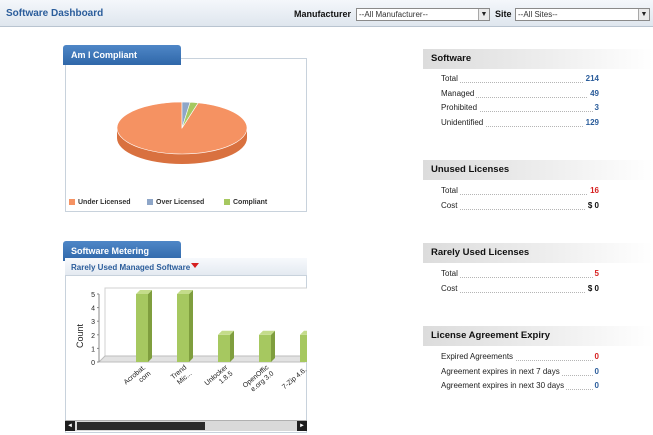 This screenshot has height=435, width=653. Describe the element at coordinates (503, 14) in the screenshot. I see `site-label: Site` at that location.